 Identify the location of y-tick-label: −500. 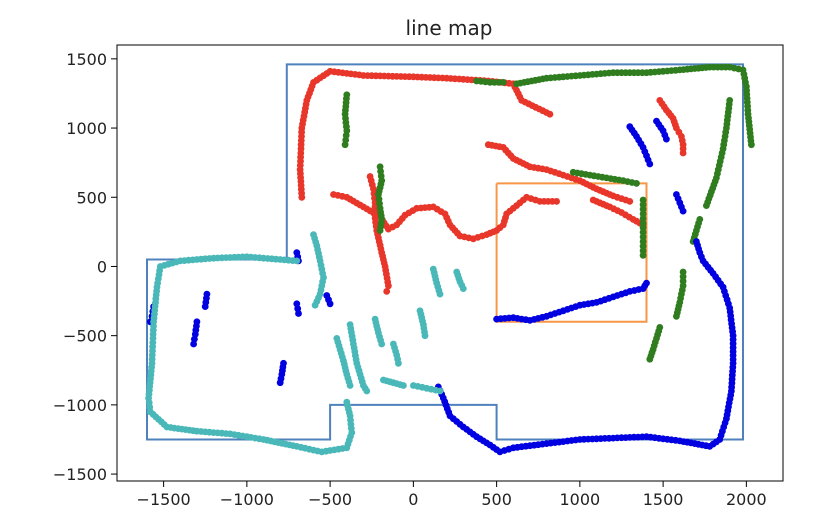
(85, 336).